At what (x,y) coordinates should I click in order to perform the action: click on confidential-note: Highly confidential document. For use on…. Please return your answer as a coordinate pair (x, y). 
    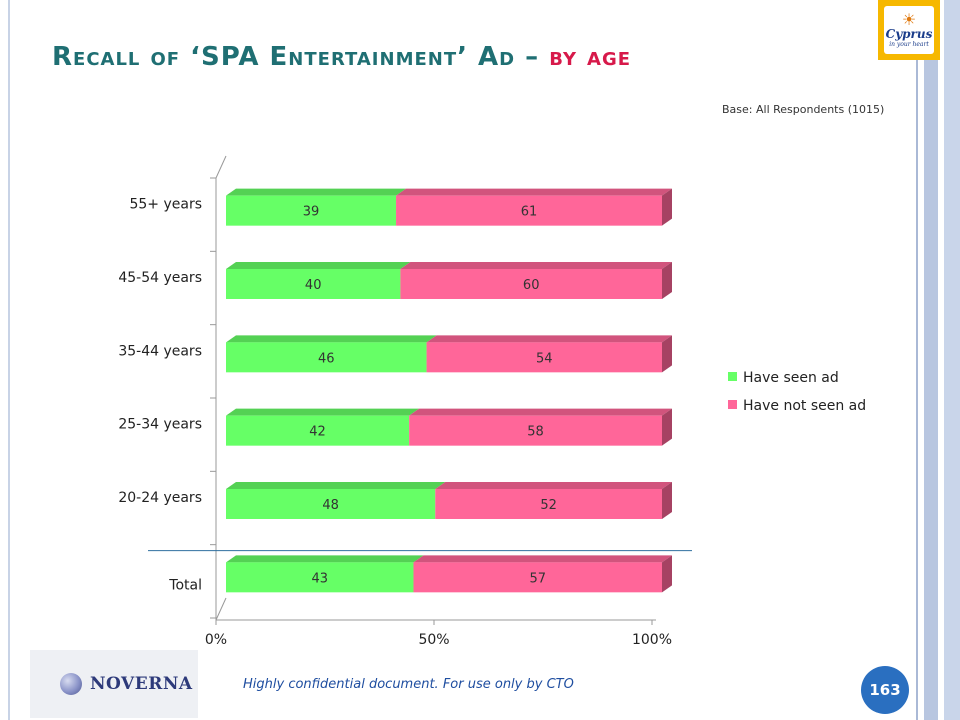
    Looking at the image, I should click on (408, 684).